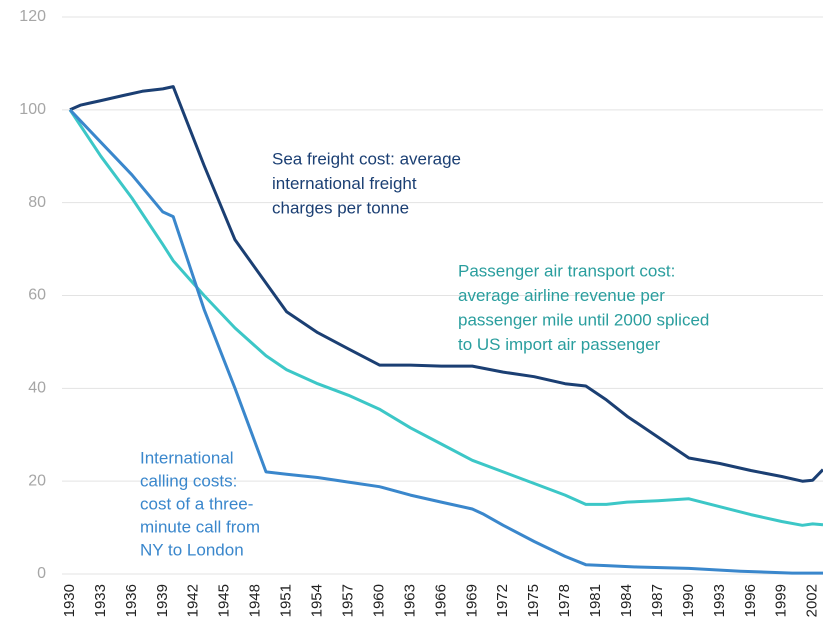 This screenshot has width=823, height=632. Describe the element at coordinates (286, 600) in the screenshot. I see `x-tick-label: 1951` at that location.